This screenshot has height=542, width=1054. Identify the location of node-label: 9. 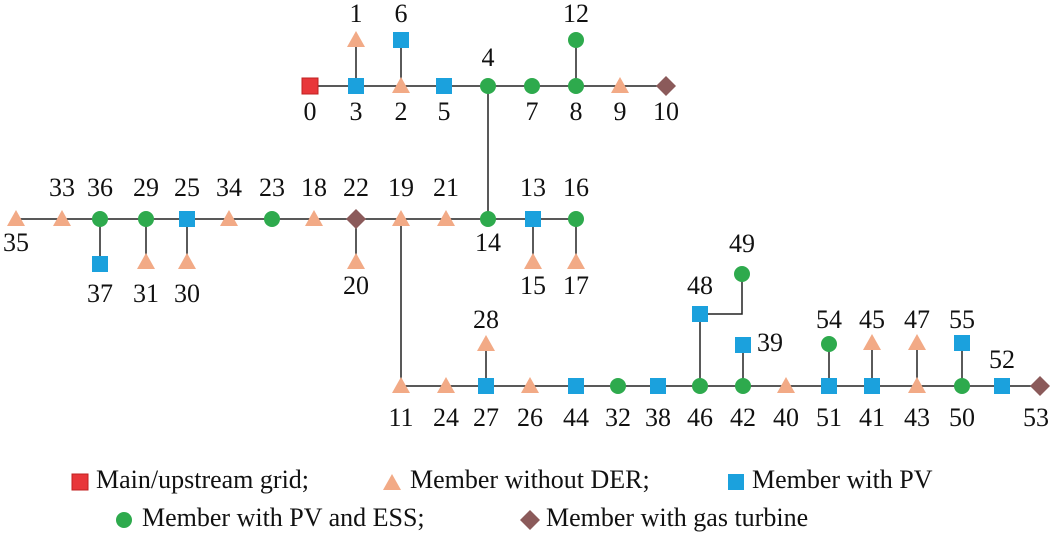
(620, 111).